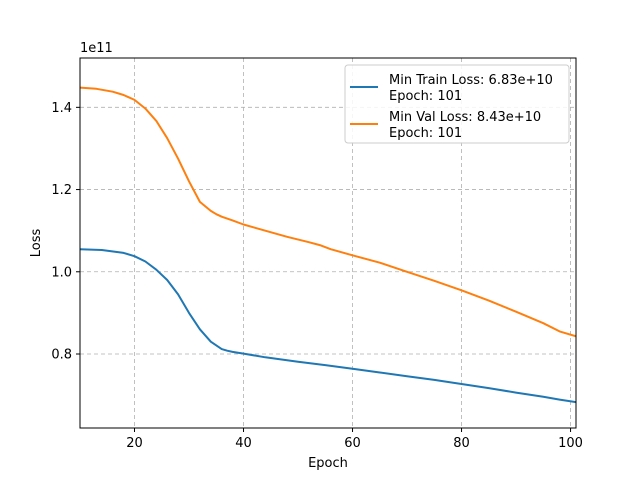 The height and width of the screenshot is (480, 640). I want to click on x-axis-label: Epoch, so click(328, 463).